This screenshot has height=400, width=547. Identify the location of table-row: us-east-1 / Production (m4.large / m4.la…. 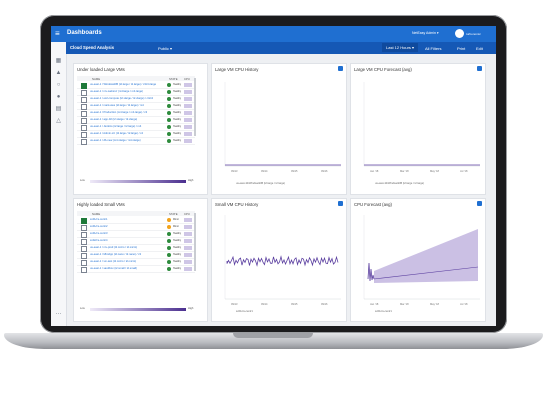
(136, 113).